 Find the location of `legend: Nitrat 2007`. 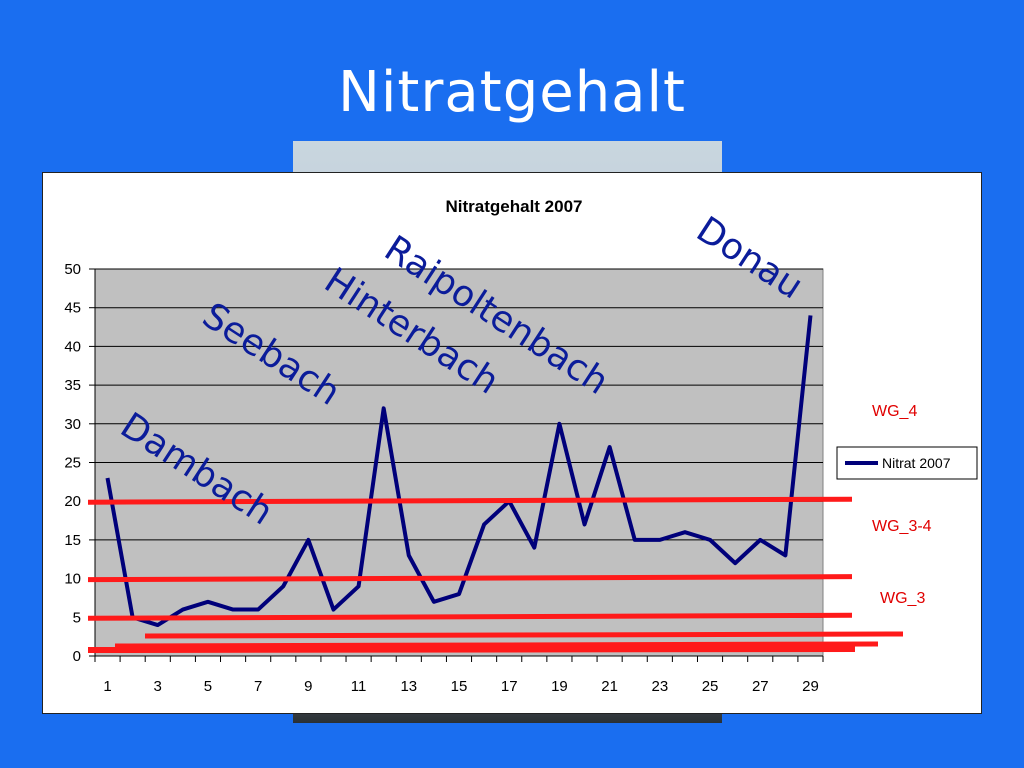

legend: Nitrat 2007 is located at coordinates (907, 463).